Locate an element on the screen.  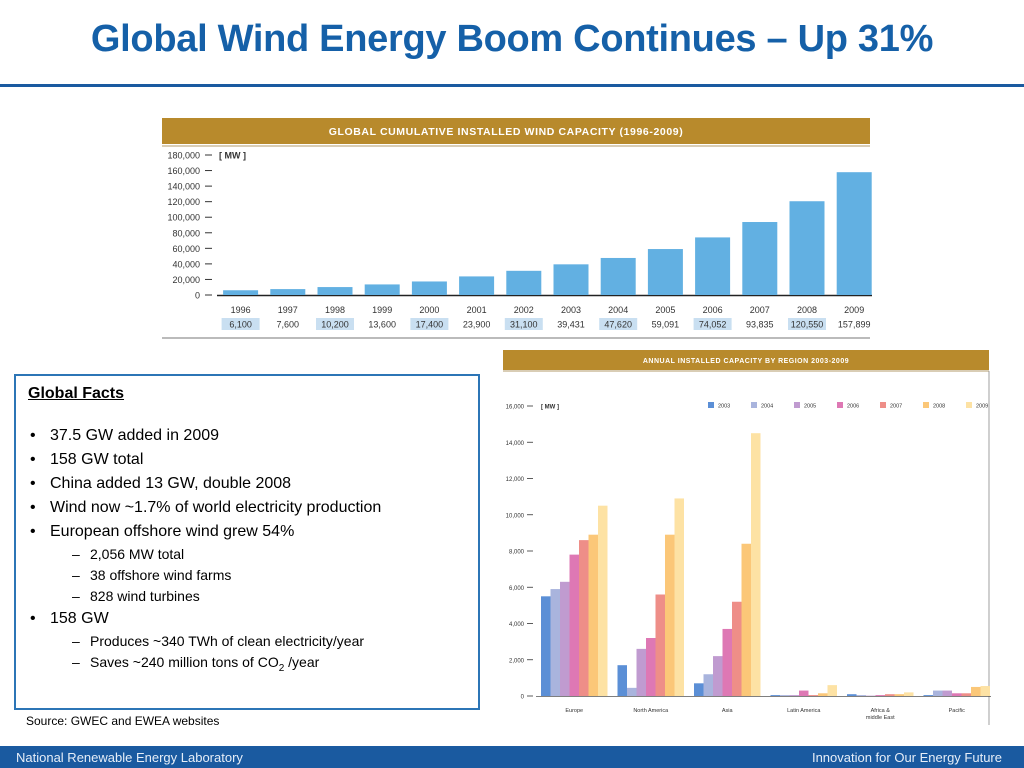
bar-1996 is located at coordinates (241, 292).